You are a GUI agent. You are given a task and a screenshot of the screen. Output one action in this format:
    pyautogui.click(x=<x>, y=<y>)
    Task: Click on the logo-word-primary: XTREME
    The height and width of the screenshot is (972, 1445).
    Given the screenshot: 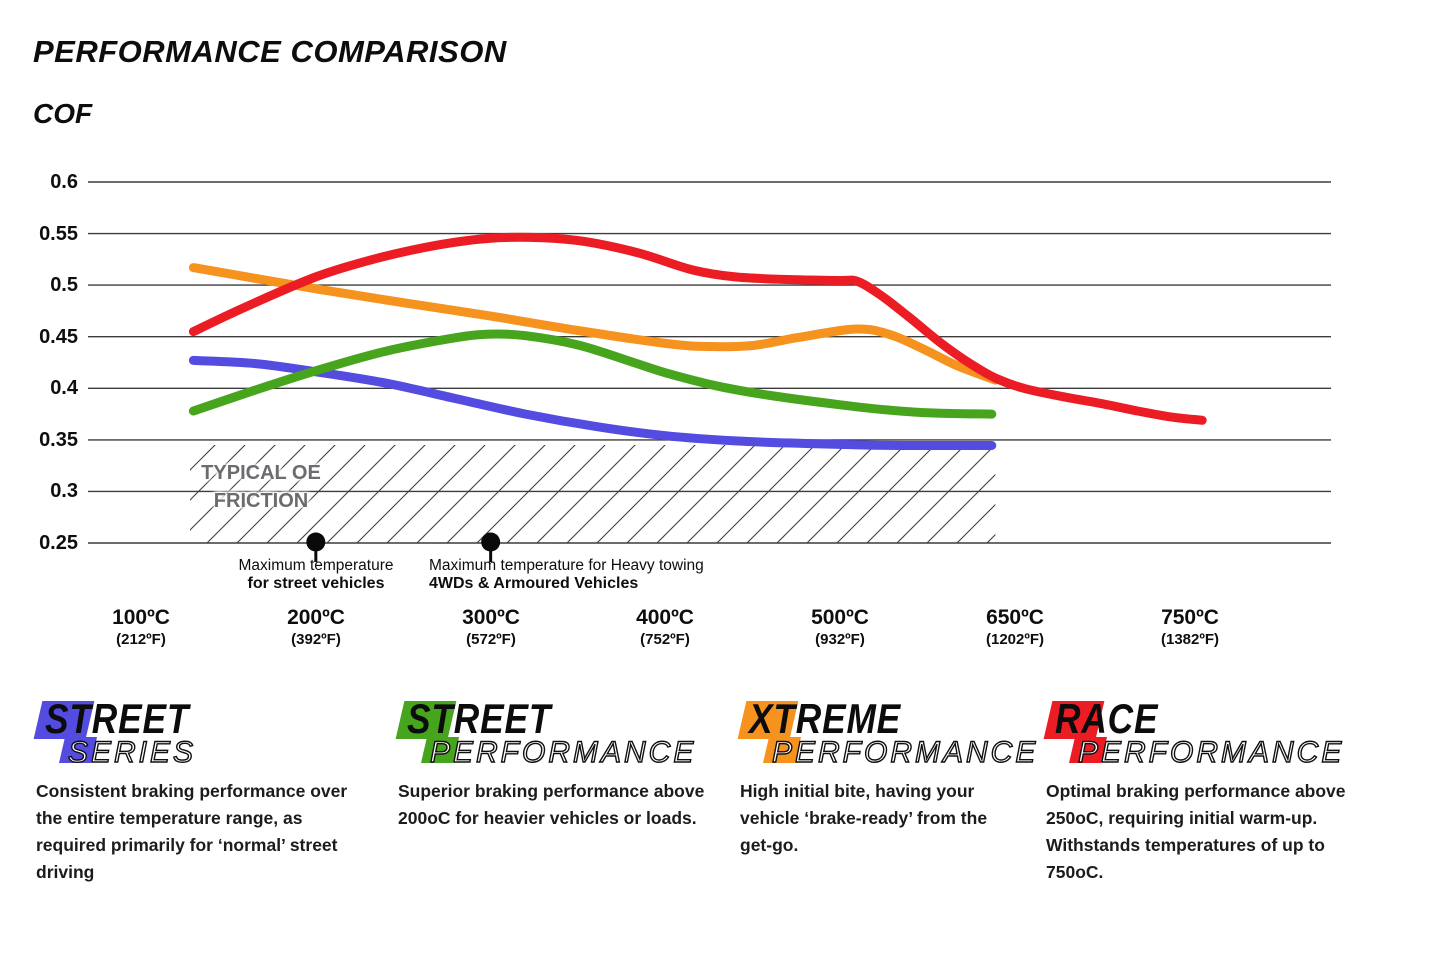 What is the action you would take?
    pyautogui.click(x=825, y=718)
    